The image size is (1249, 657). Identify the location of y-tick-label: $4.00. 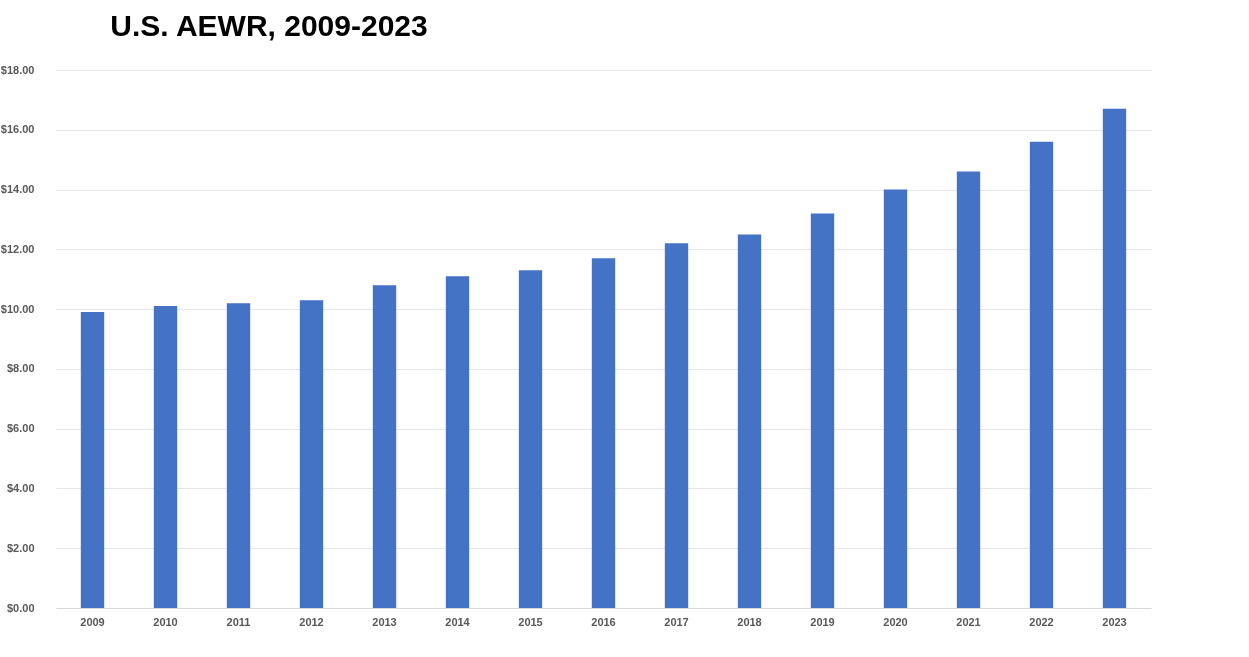
(20, 487).